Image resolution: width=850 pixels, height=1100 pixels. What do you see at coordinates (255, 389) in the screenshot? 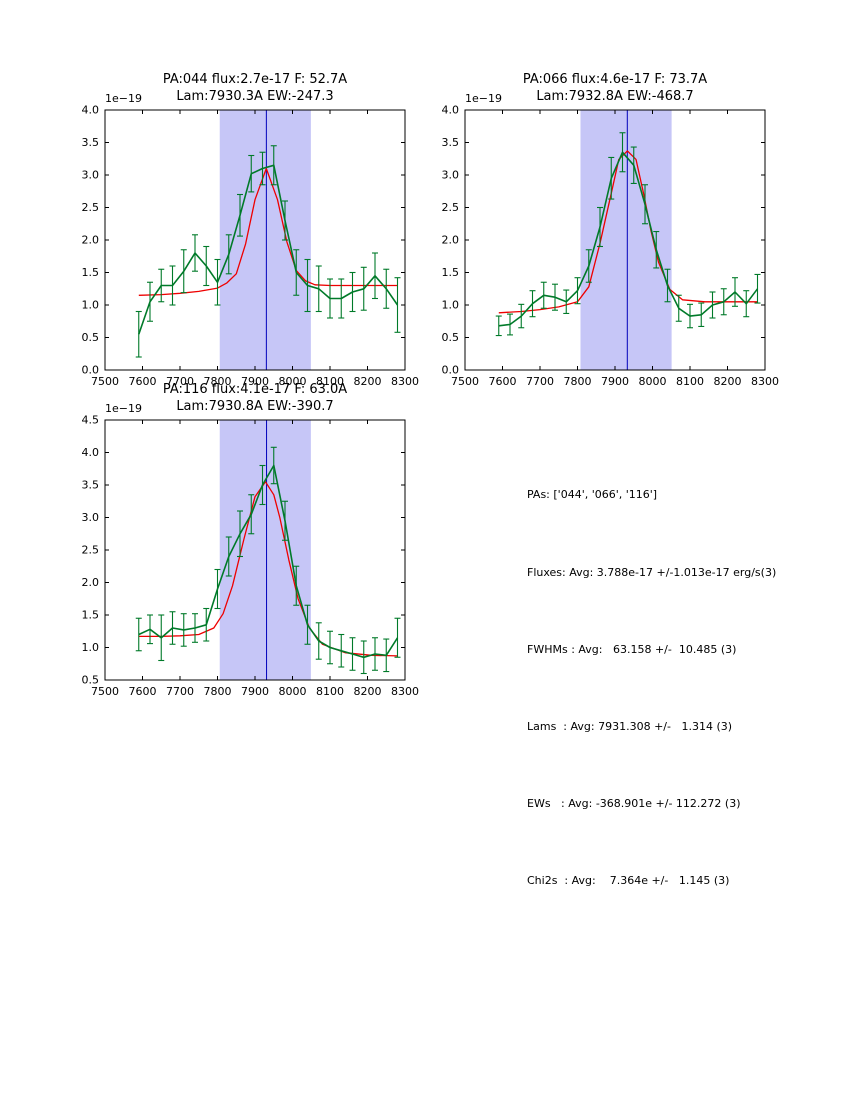
I see `chart-title: PA:116 flux:4.1e-17 F: 63.0A` at bounding box center [255, 389].